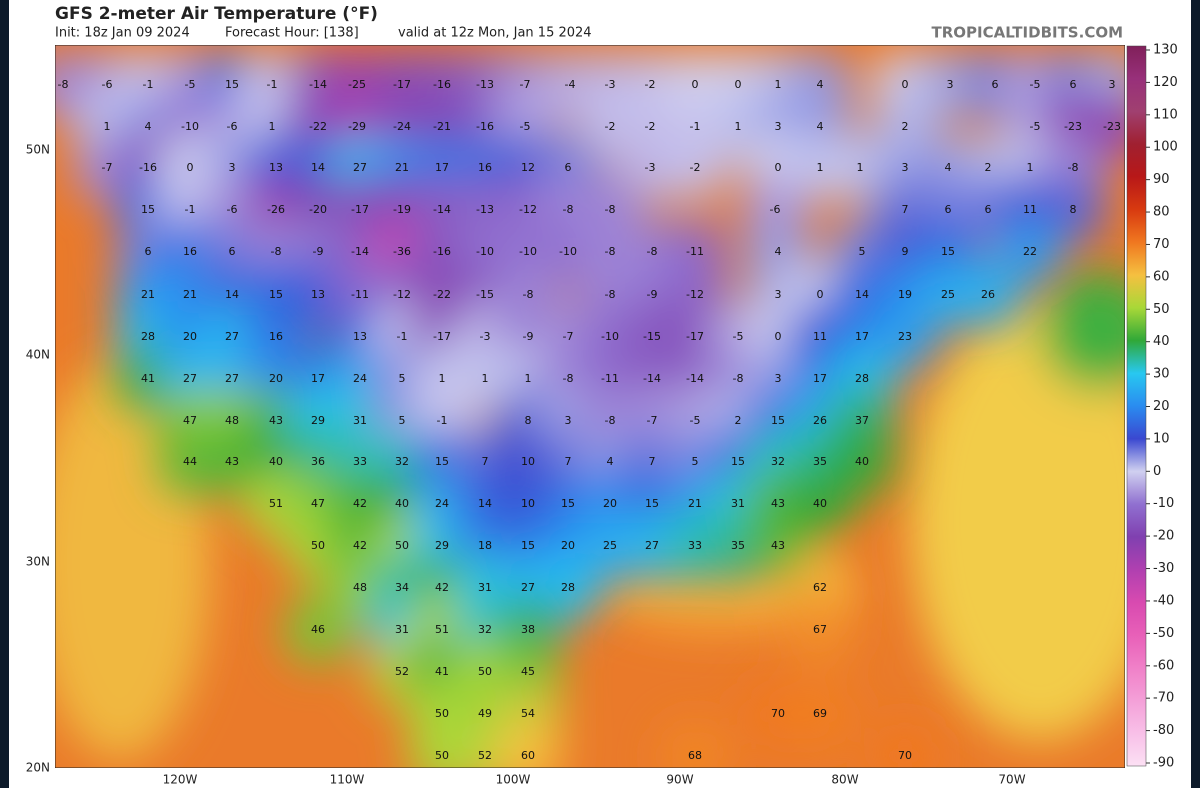  Describe the element at coordinates (528, 629) in the screenshot. I see `temperature-value: 38` at that location.